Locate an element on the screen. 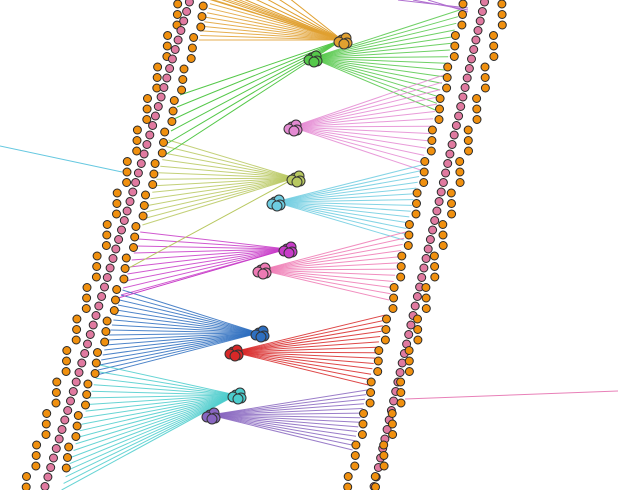 The height and width of the screenshot is (490, 618). red-cluster-hub is located at coordinates (234, 353).